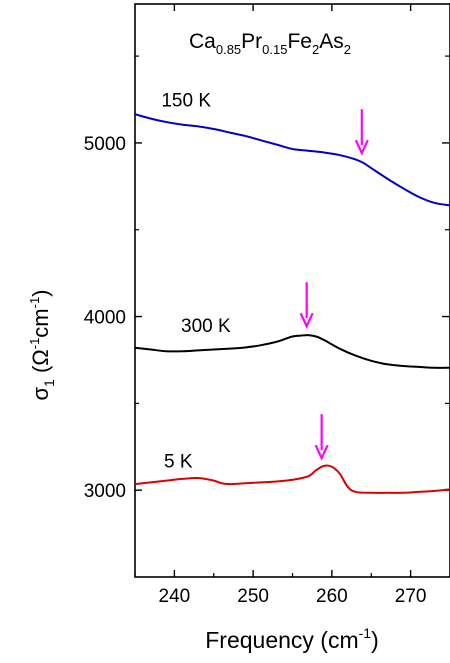 Image resolution: width=450 pixels, height=663 pixels. I want to click on y-tick-label: 4000, so click(105, 318).